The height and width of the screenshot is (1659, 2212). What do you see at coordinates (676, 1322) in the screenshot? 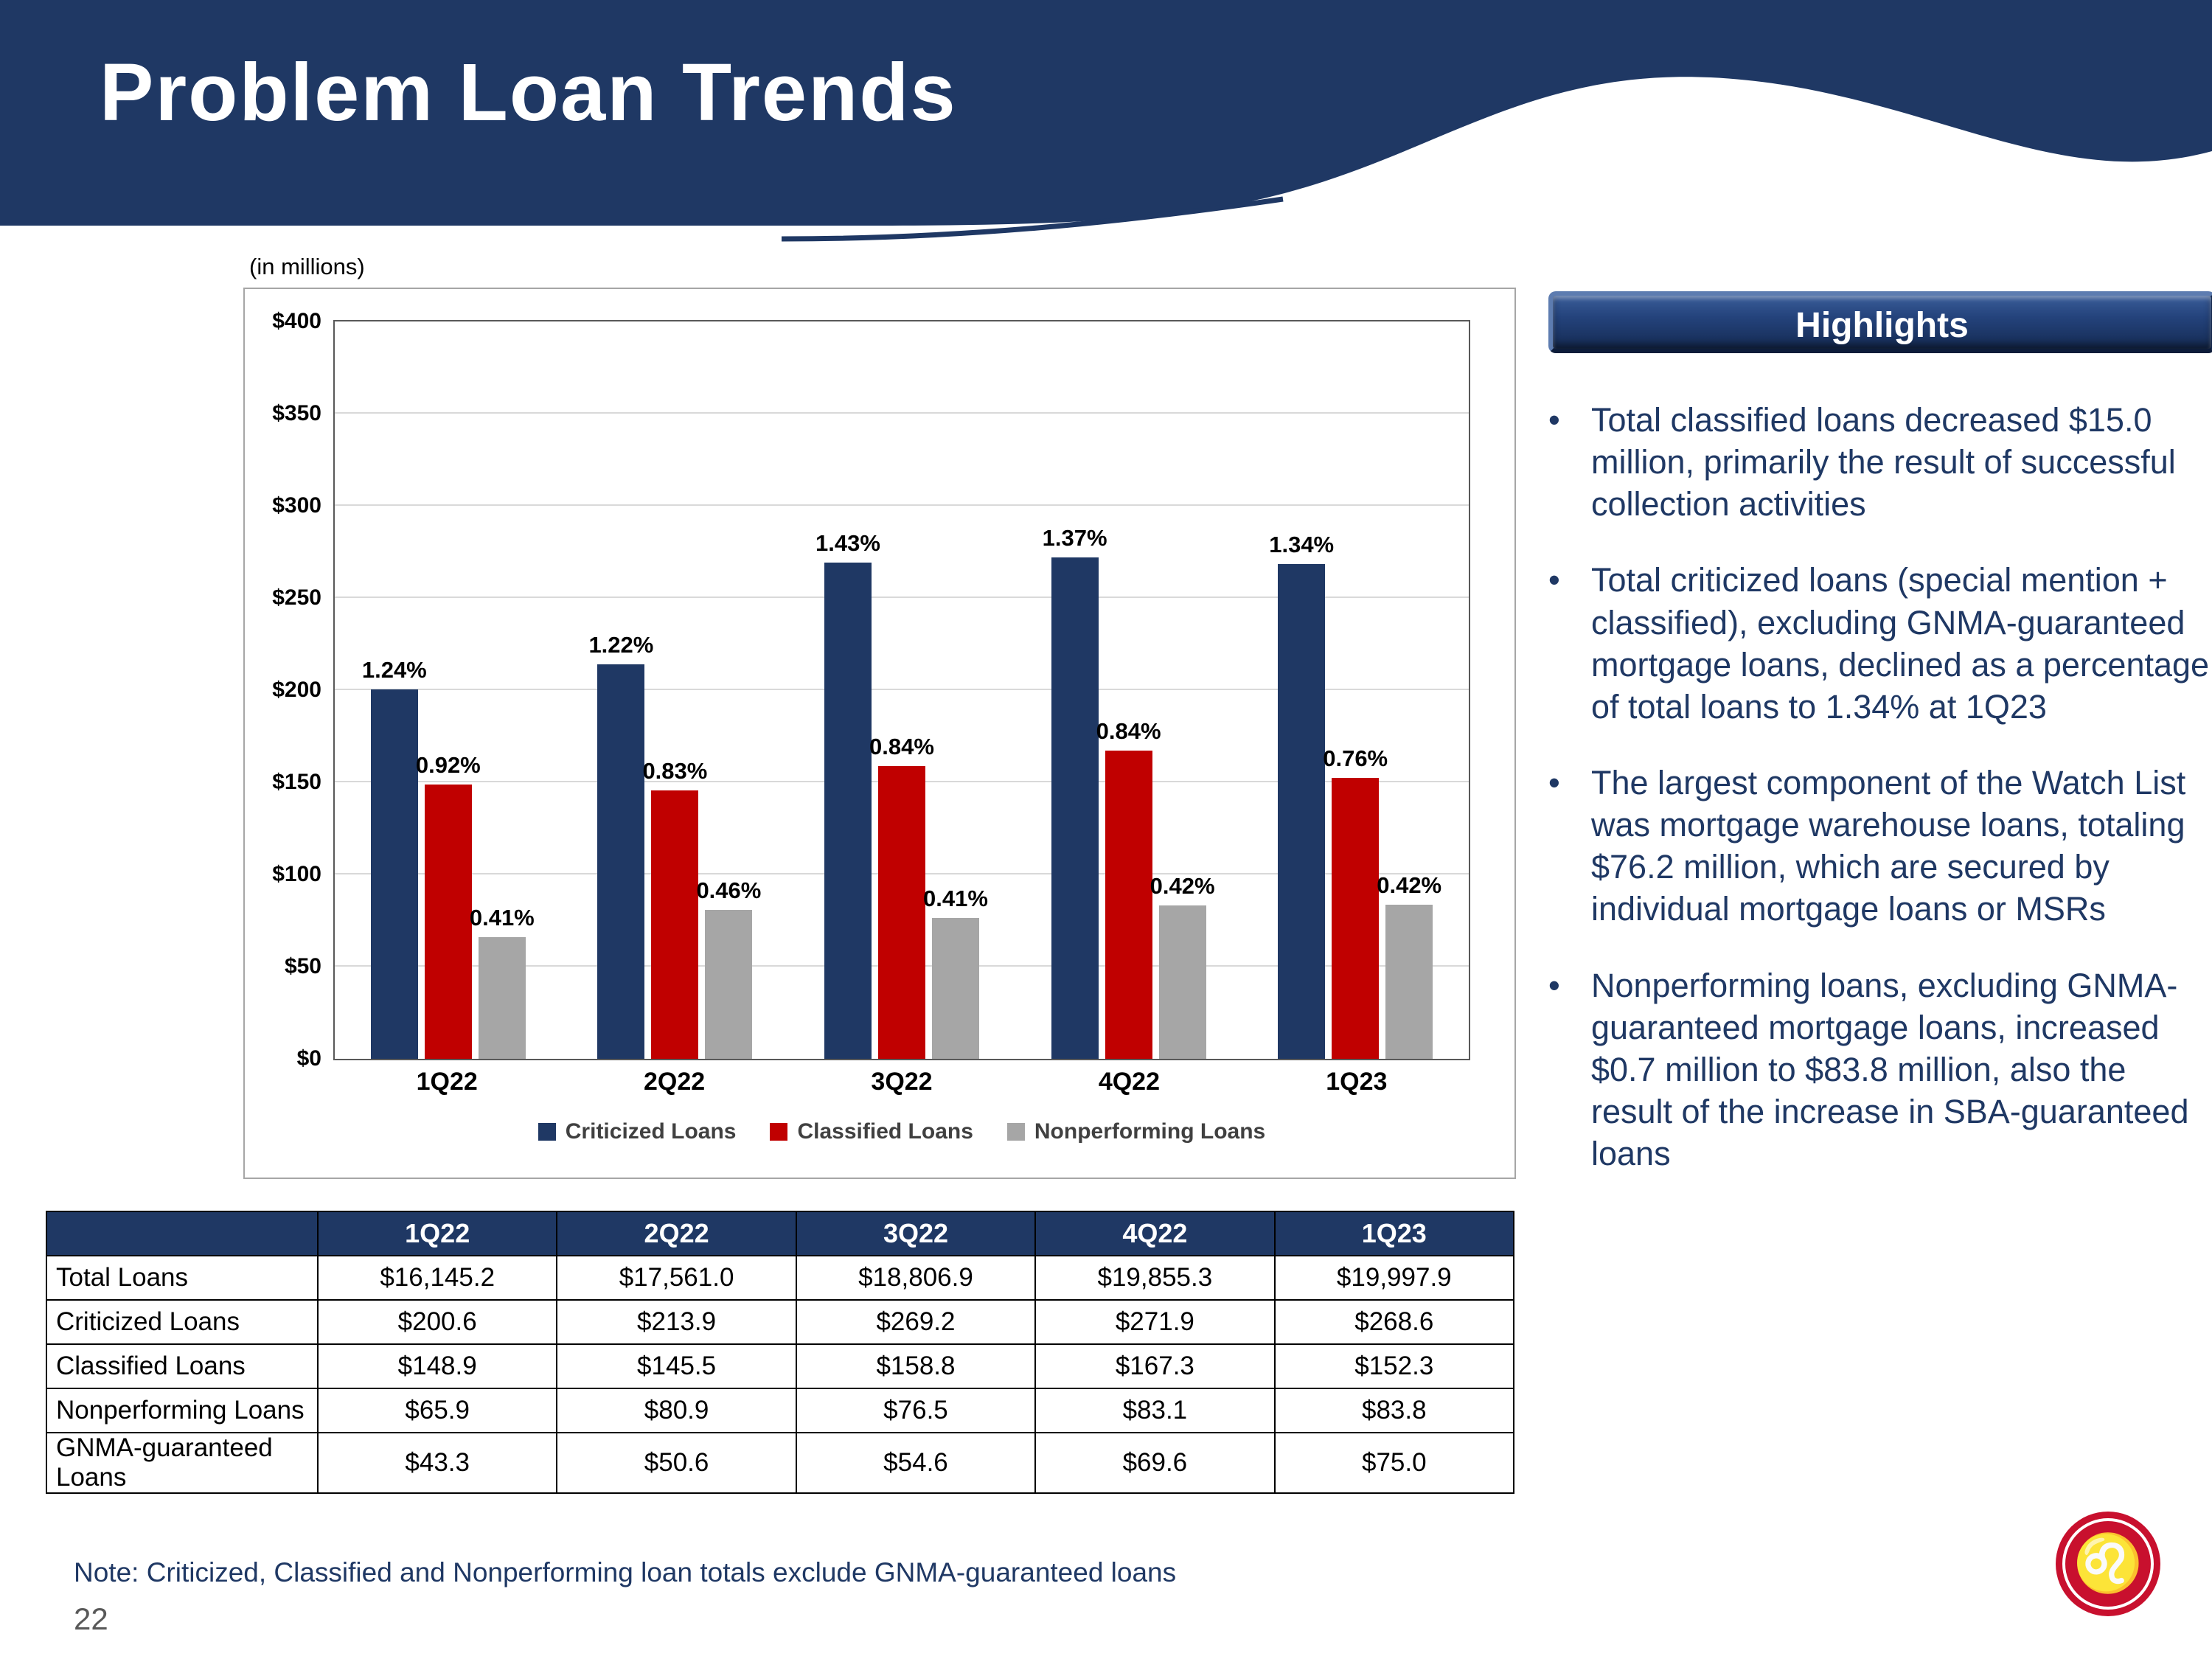
I see `table-cell: $213.9` at bounding box center [676, 1322].